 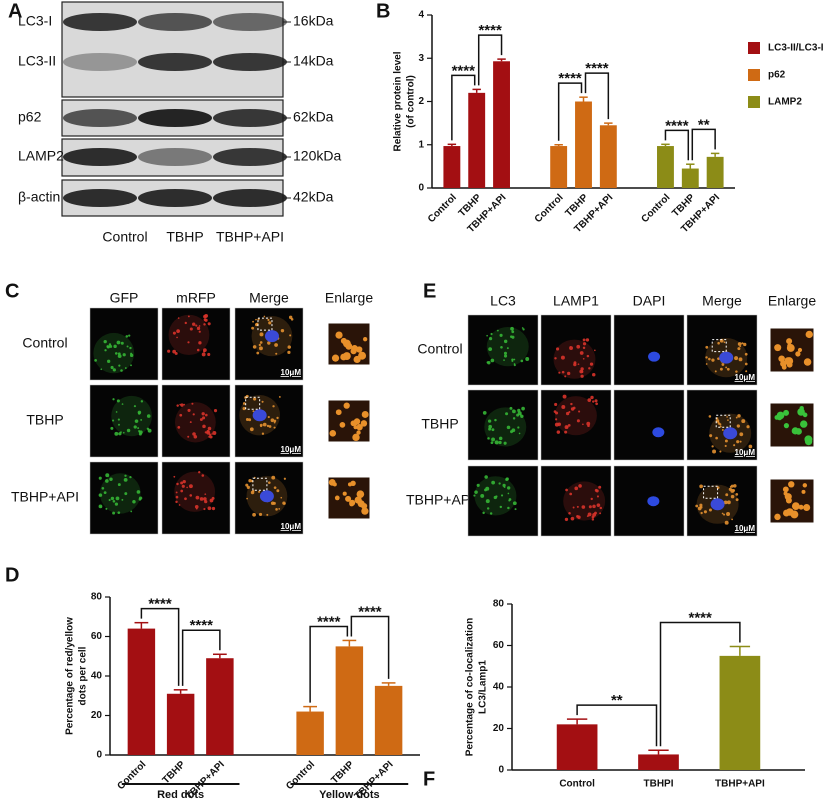 What do you see at coordinates (576, 301) in the screenshot?
I see `column-header: LAMP1` at bounding box center [576, 301].